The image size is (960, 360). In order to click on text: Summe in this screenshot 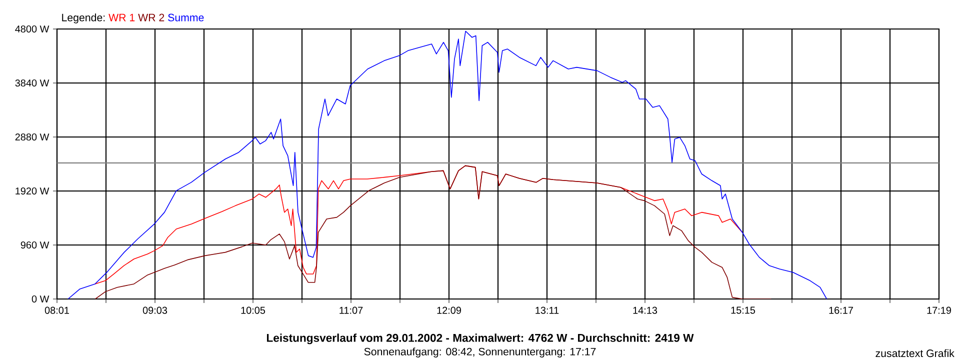, I will do `click(186, 18)`.